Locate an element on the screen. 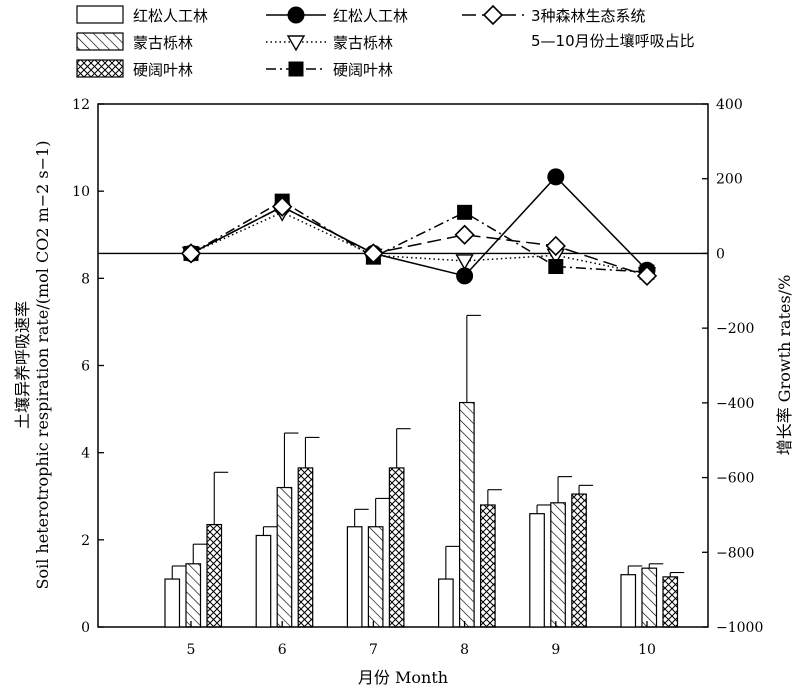 The width and height of the screenshot is (800, 691). legend-swatch-cross is located at coordinates (100, 68).